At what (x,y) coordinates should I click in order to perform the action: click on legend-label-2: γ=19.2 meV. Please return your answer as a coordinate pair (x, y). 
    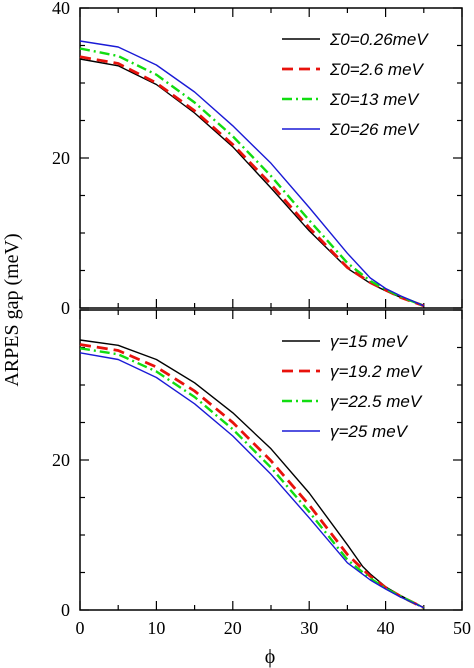
    Looking at the image, I should click on (376, 371).